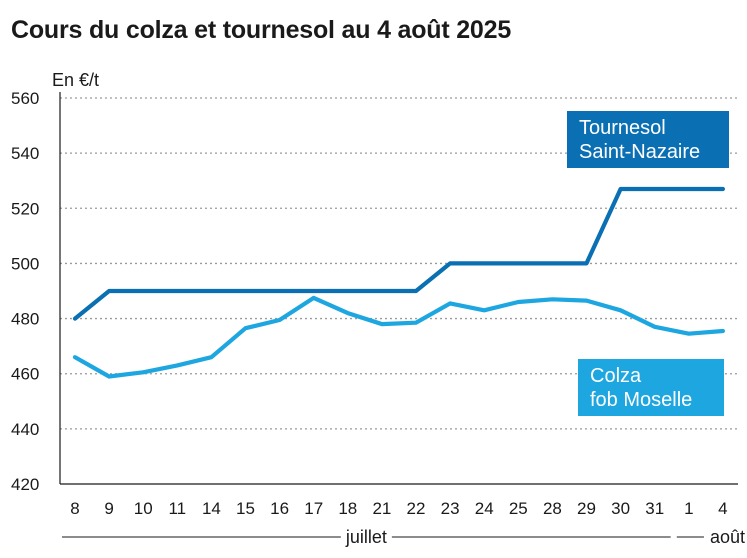  I want to click on x-tick-label: 15, so click(245, 508).